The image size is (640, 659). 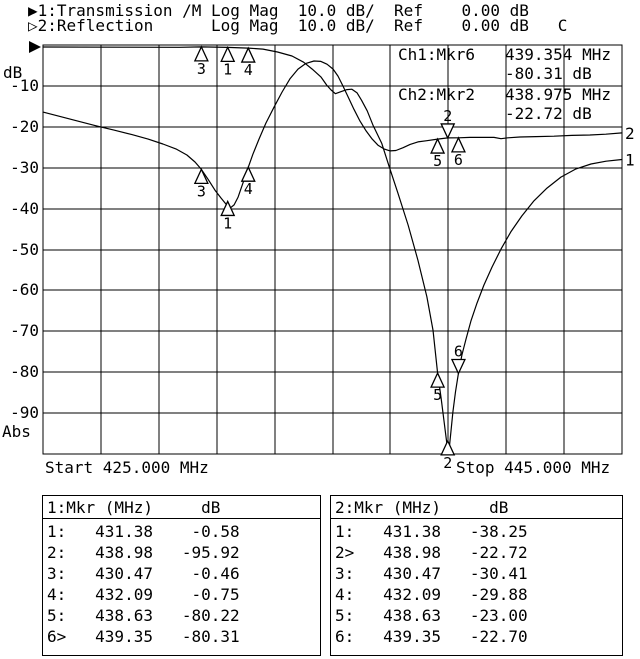 What do you see at coordinates (548, 113) in the screenshot?
I see `ch2-marker-value: -22.72 dB` at bounding box center [548, 113].